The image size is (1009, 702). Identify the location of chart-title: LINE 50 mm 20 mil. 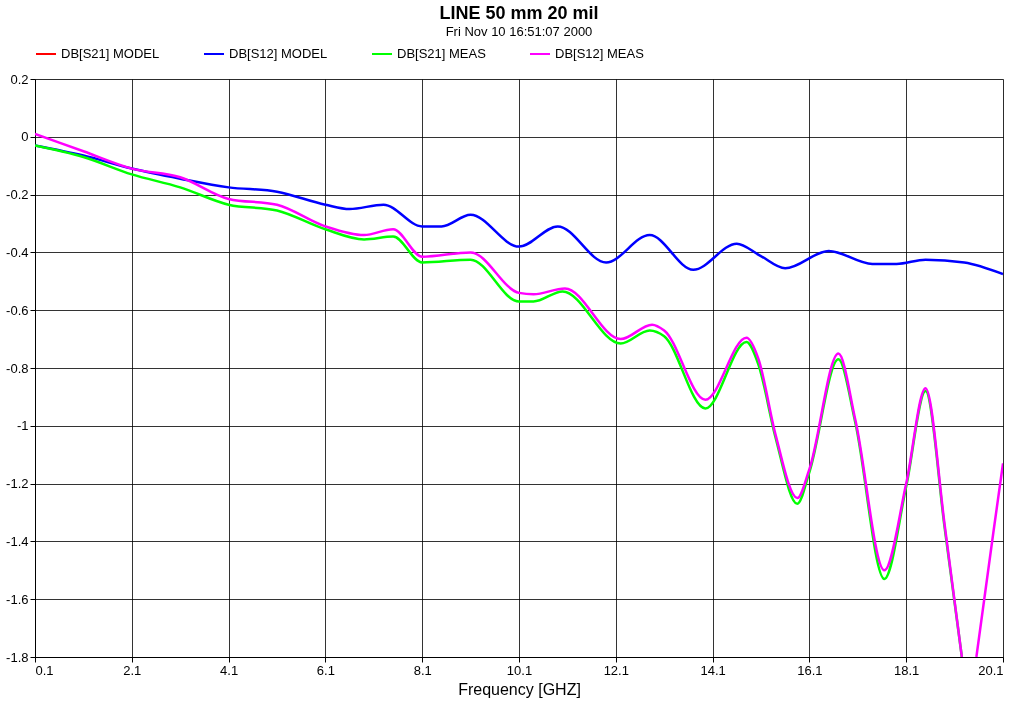
(519, 13).